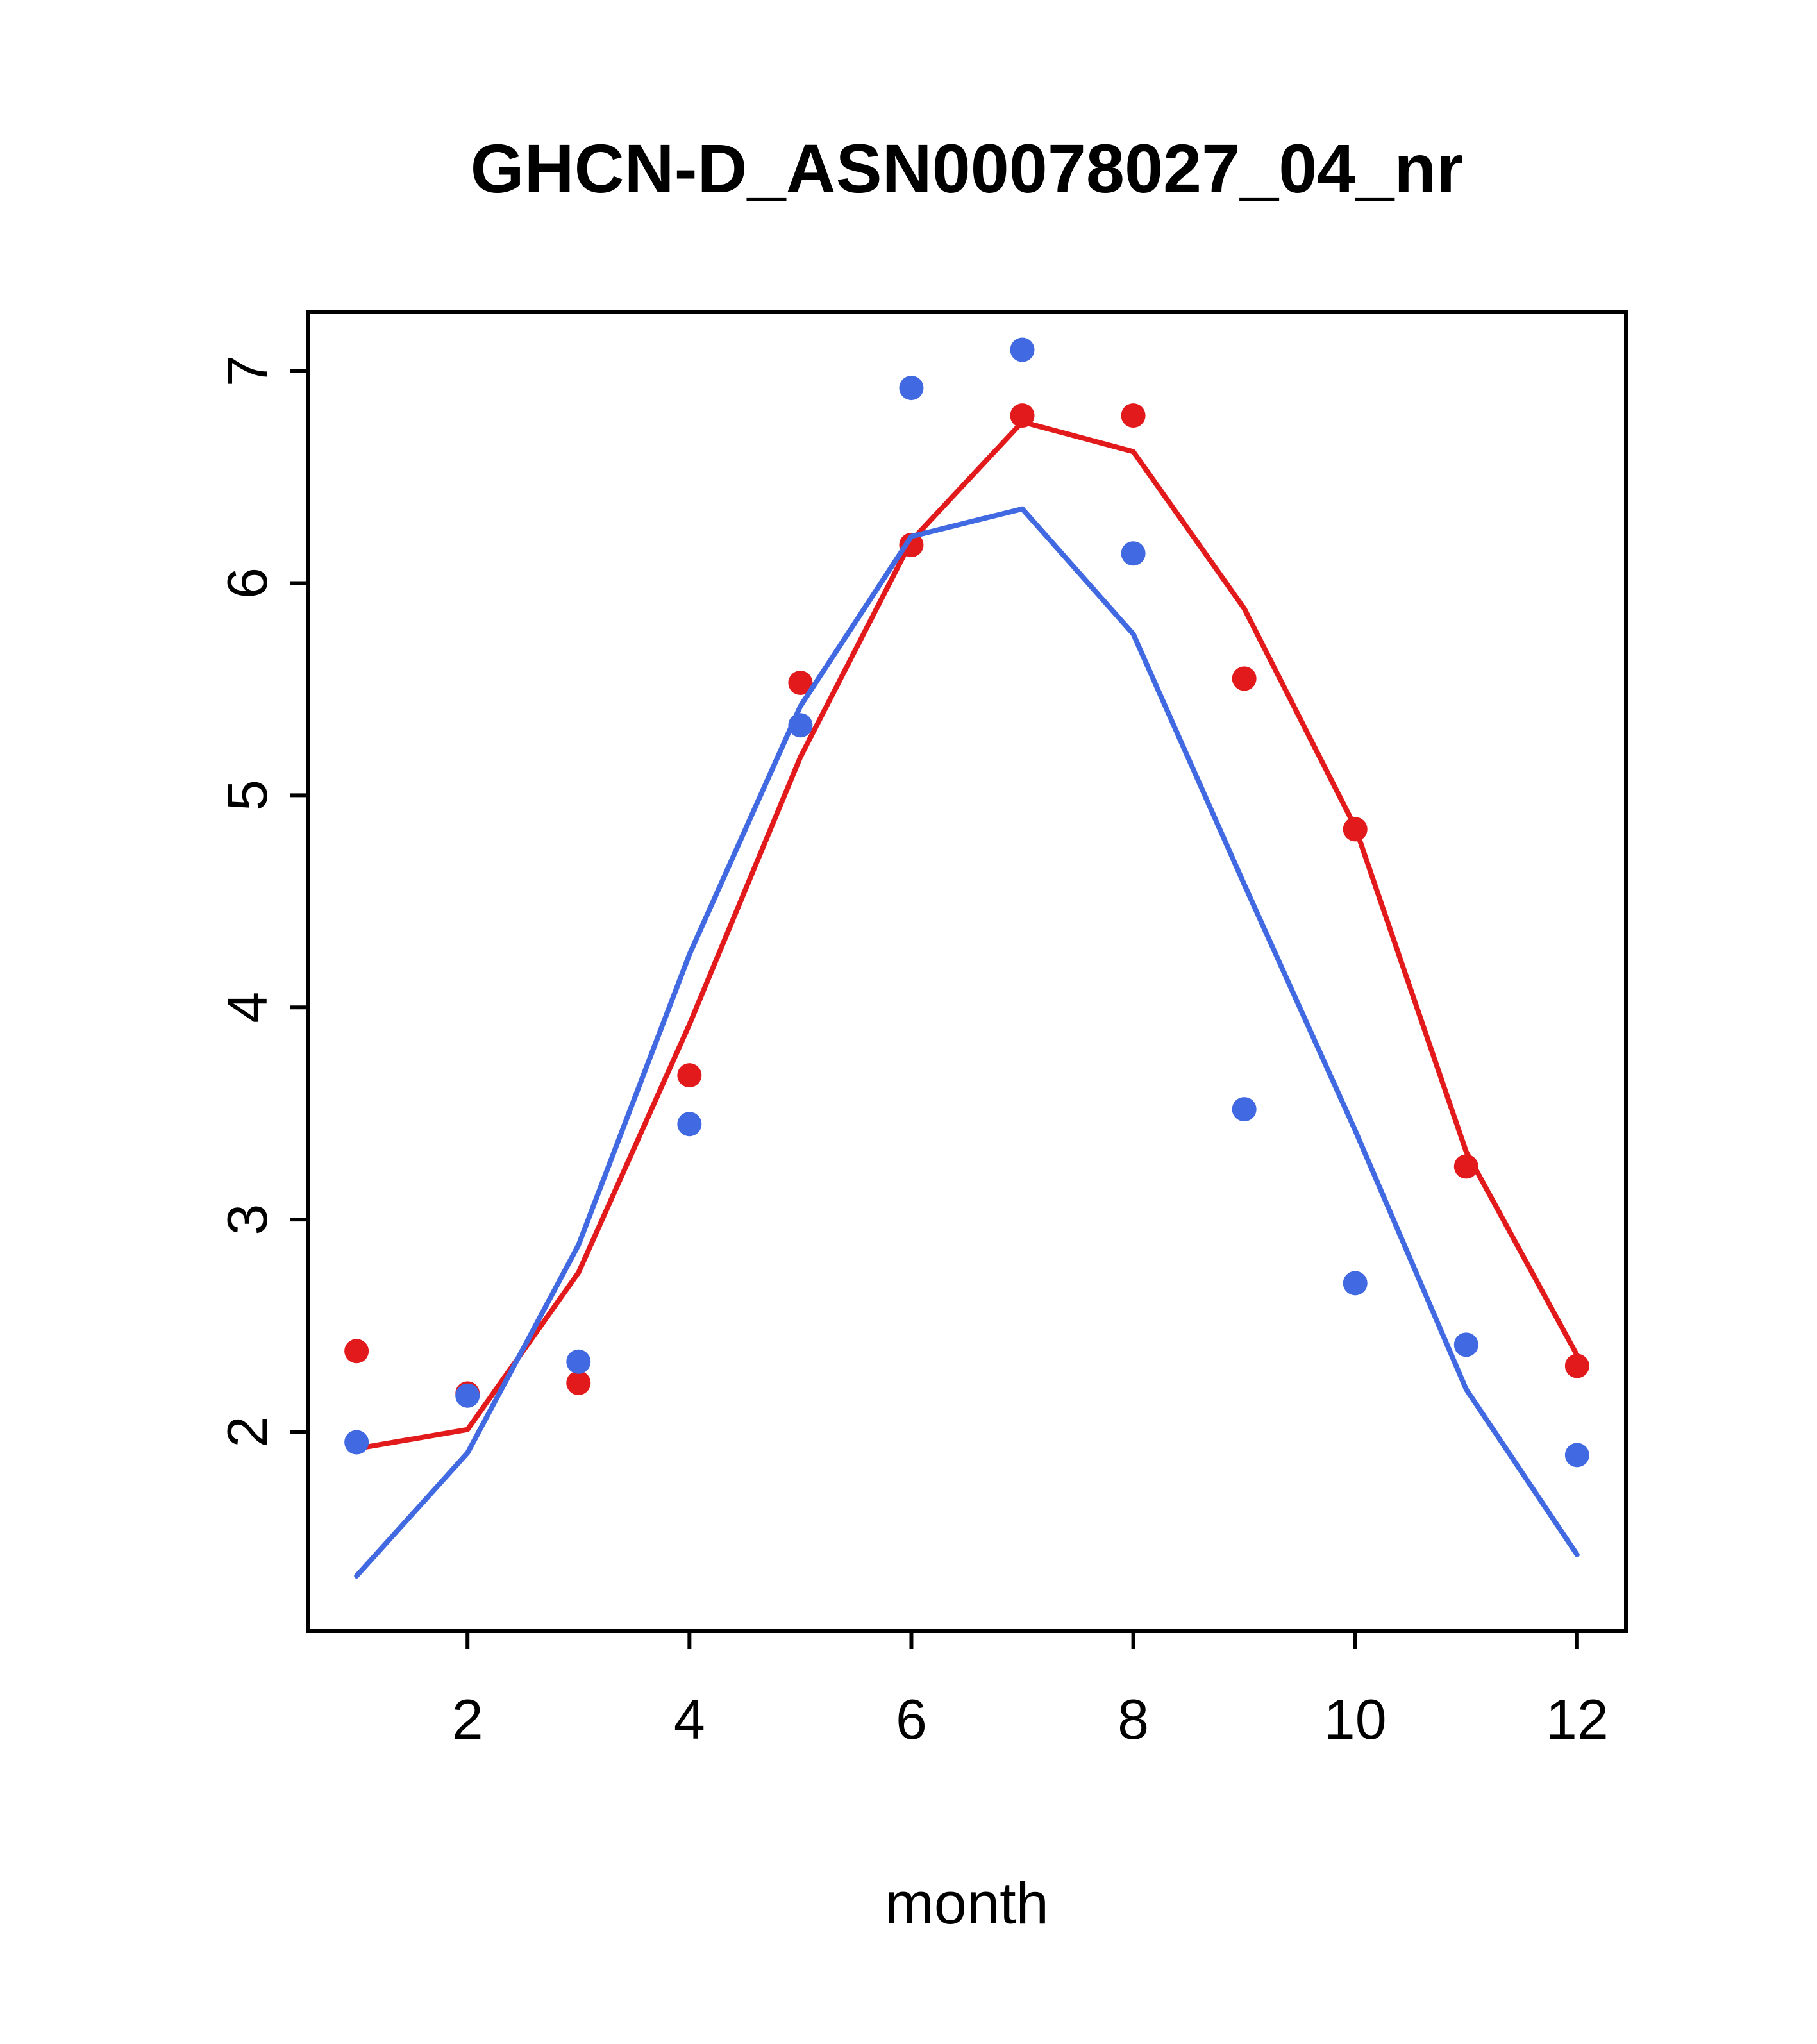 The width and height of the screenshot is (1817, 2044). What do you see at coordinates (247, 1007) in the screenshot?
I see `y-tick-label: 4` at bounding box center [247, 1007].